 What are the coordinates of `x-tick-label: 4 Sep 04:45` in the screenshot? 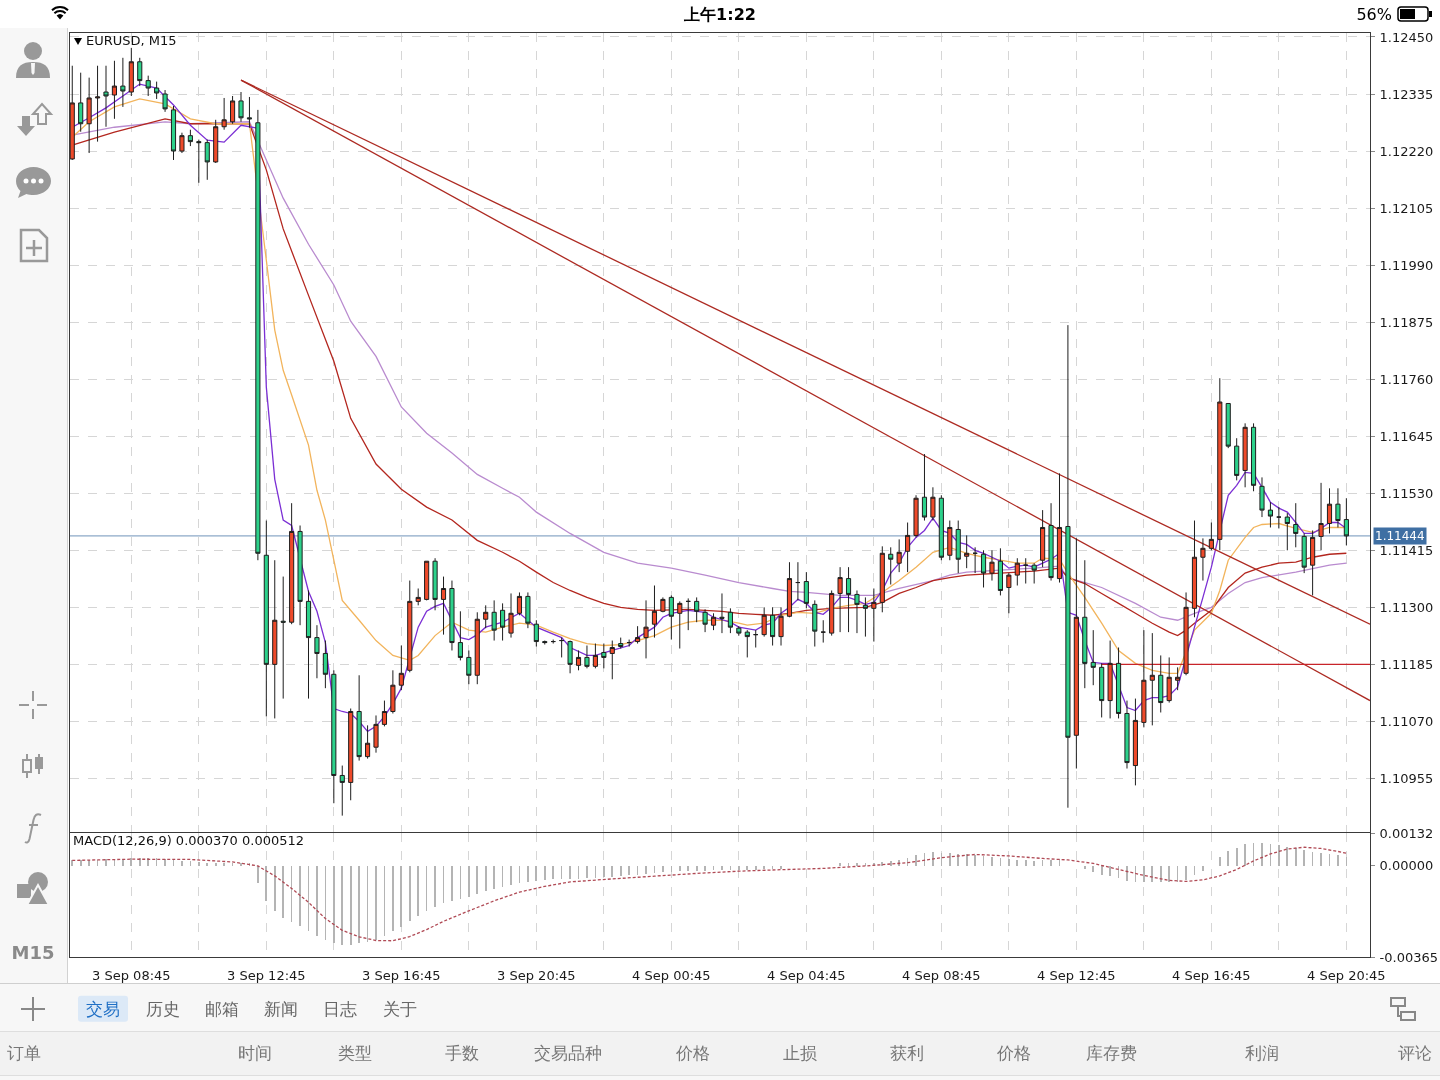 It's located at (806, 975).